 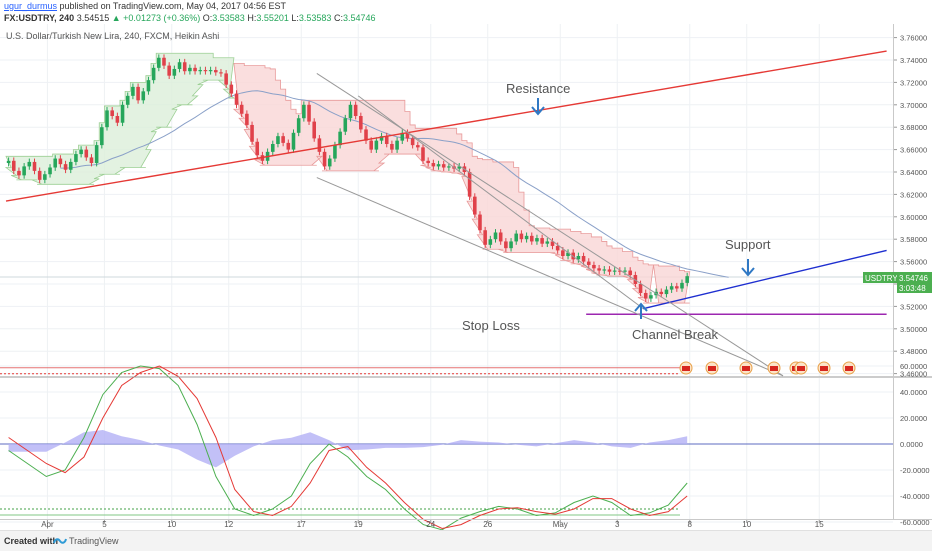 I want to click on support-arrow-icon, so click(x=748, y=268).